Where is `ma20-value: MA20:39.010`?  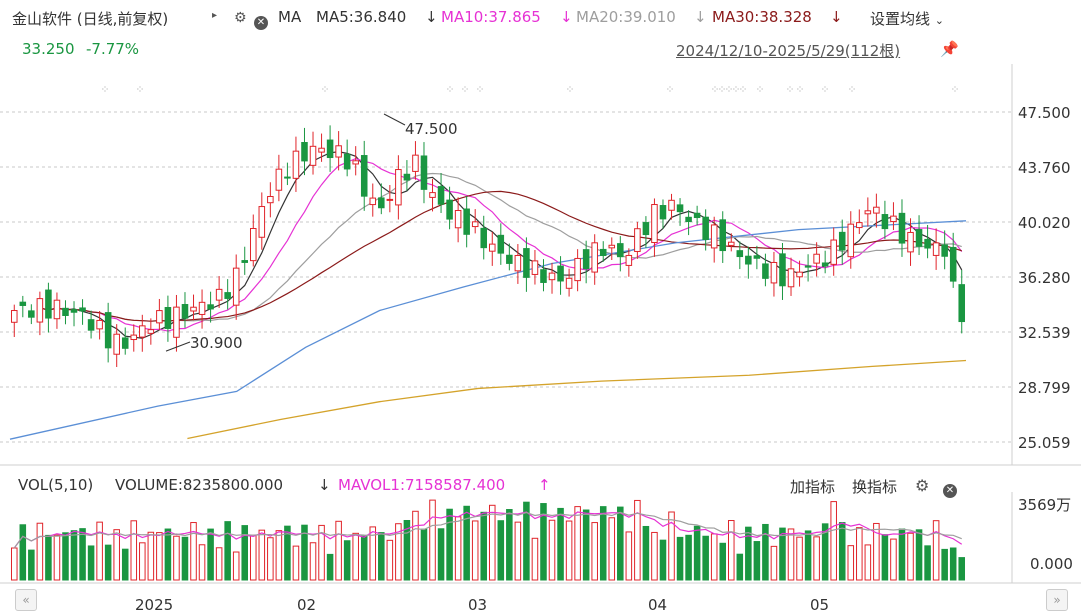 ma20-value: MA20:39.010 is located at coordinates (626, 17).